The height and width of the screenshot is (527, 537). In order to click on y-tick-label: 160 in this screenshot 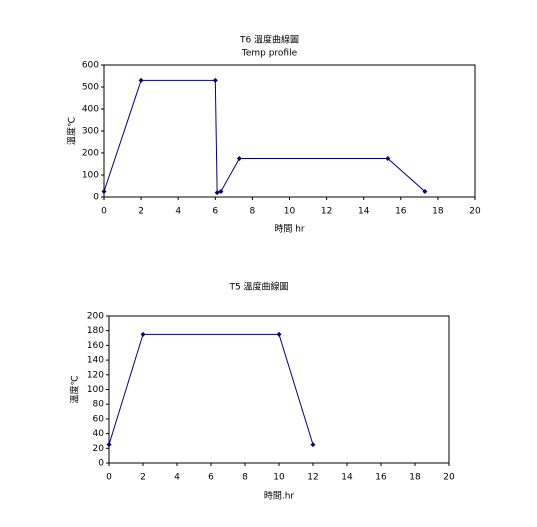, I will do `click(95, 346)`.